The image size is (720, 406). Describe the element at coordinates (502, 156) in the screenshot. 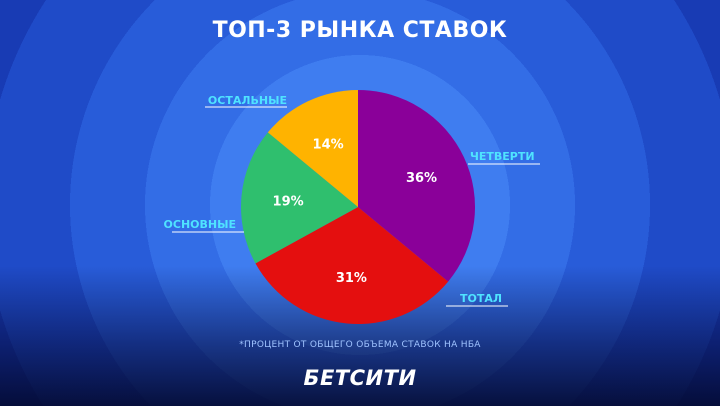

I see `slice-category-label: ЧЕТВЕРТИ` at that location.